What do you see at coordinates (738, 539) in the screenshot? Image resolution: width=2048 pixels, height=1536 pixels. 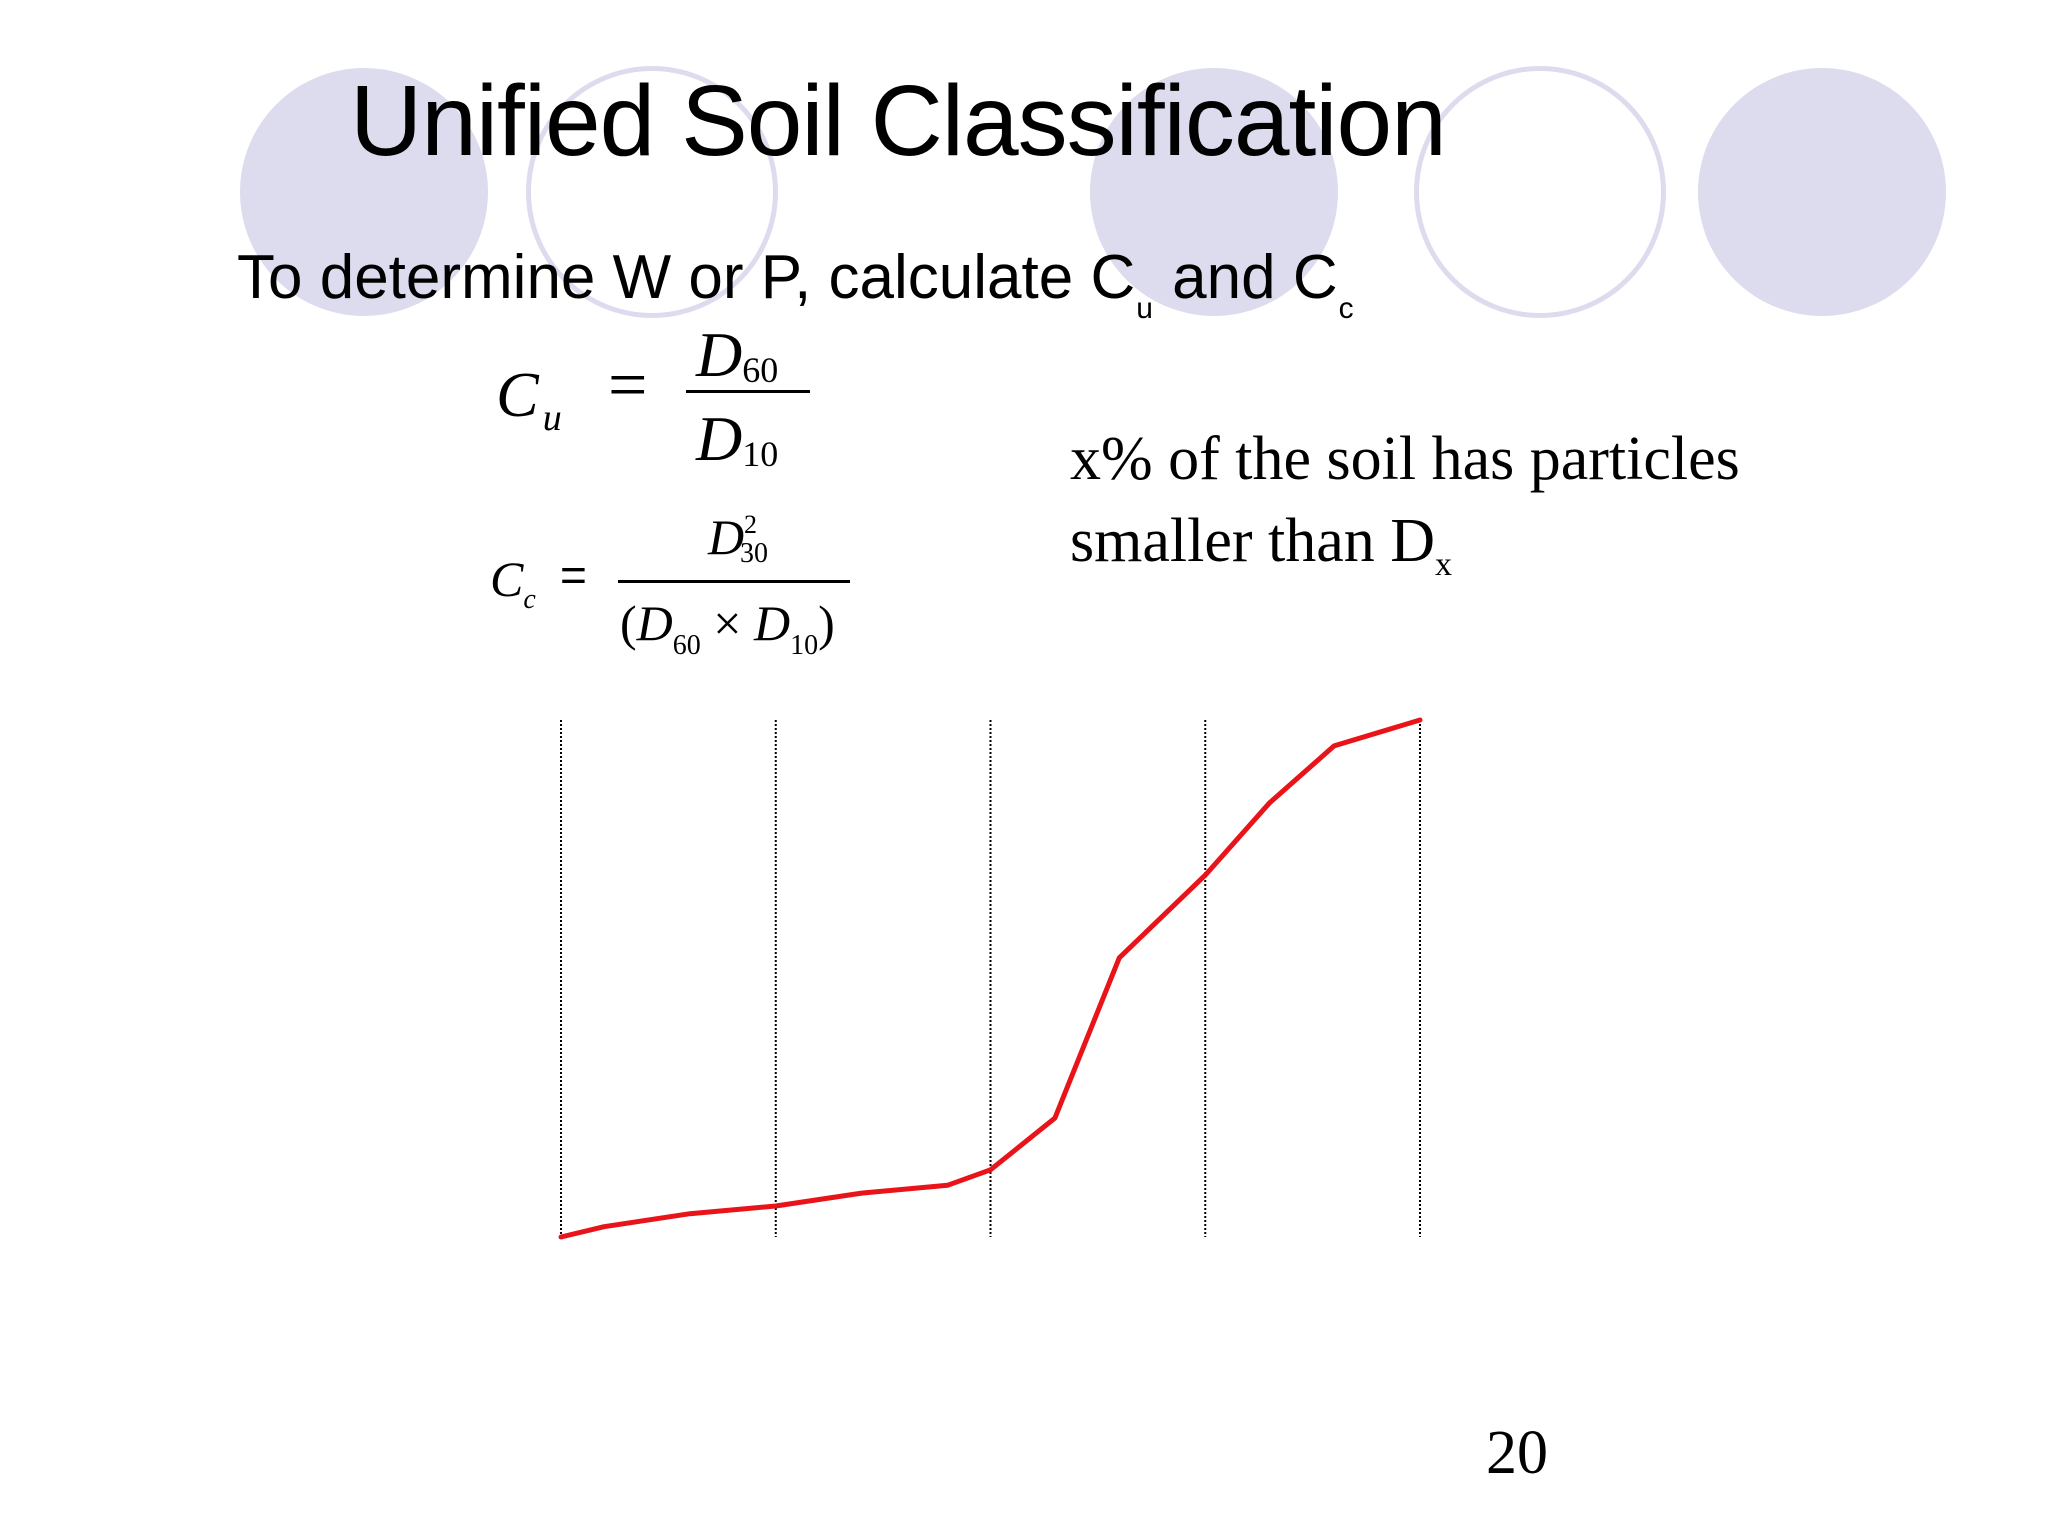 I see `cc-numerator: D 2 30` at bounding box center [738, 539].